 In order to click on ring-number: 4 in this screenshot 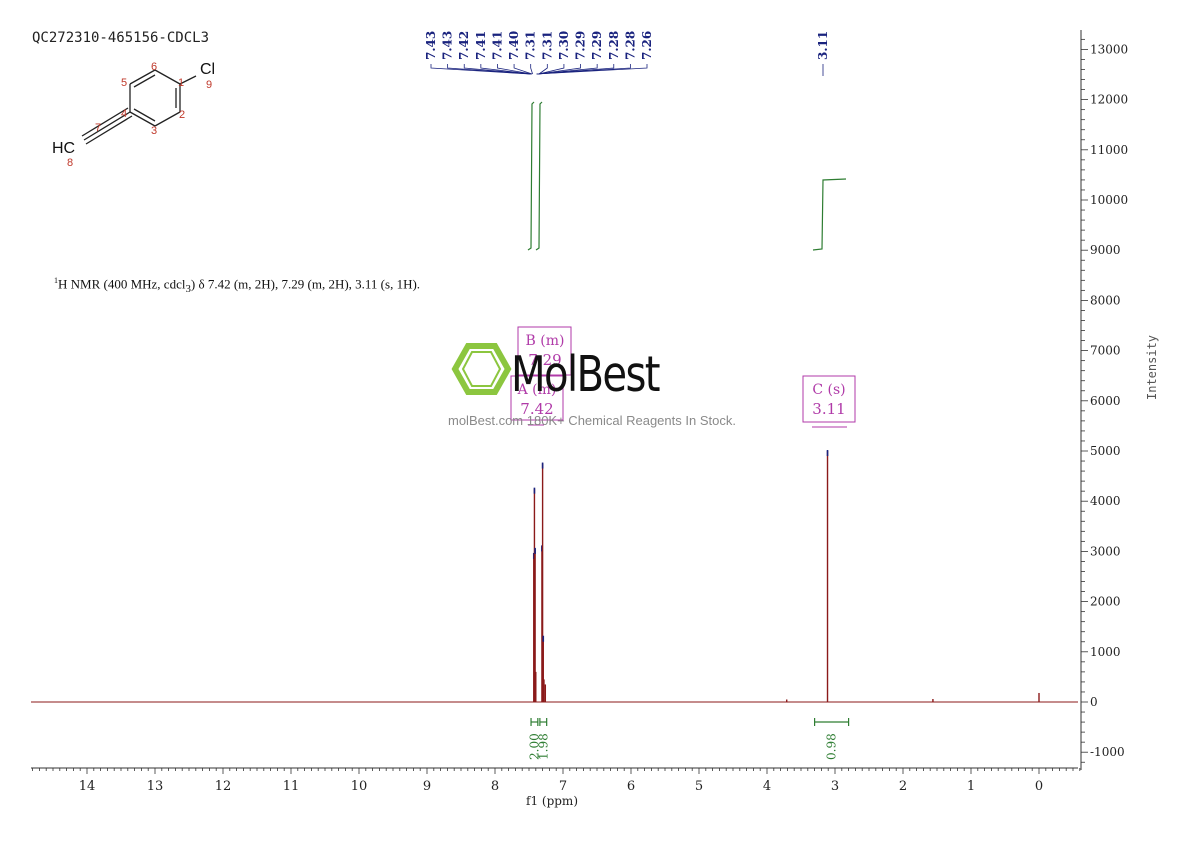, I will do `click(124, 114)`.